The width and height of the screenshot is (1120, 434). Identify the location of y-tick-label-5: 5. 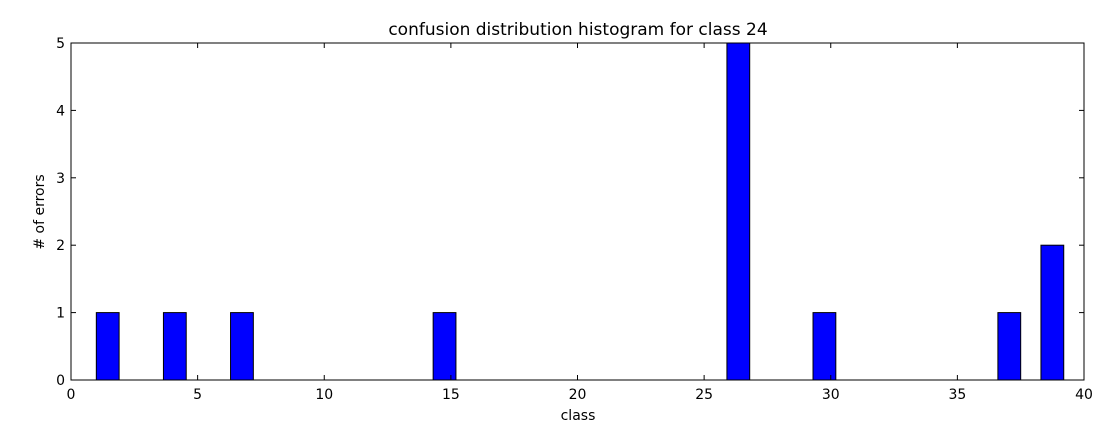
(60, 44).